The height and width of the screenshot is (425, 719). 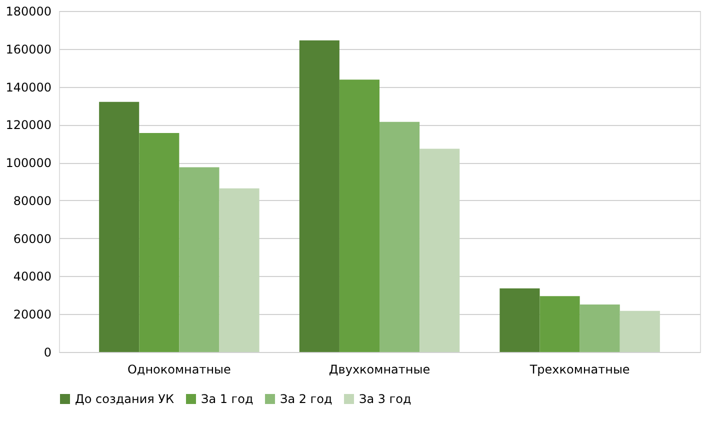 What do you see at coordinates (29, 163) in the screenshot?
I see `y-tick-label: 100000` at bounding box center [29, 163].